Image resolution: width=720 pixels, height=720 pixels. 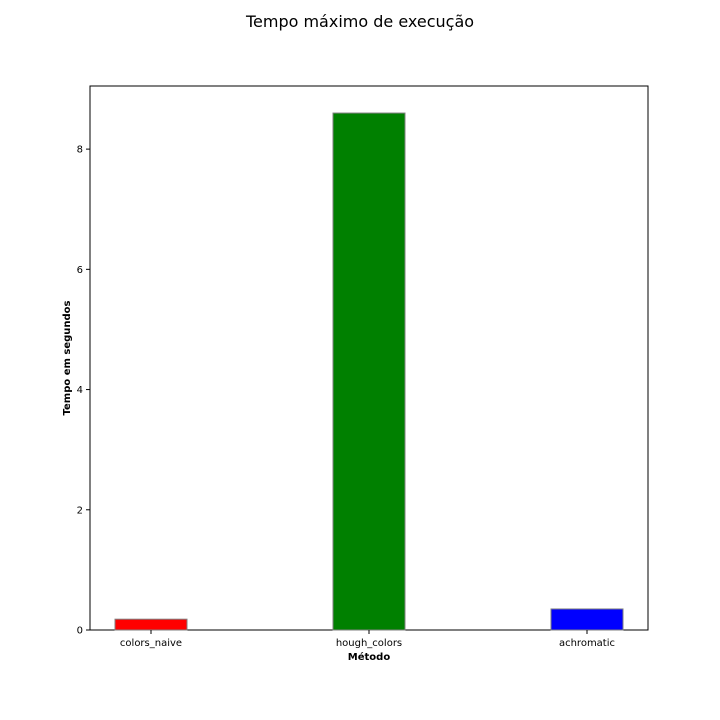 I want to click on x-tick-label: colors_naive, so click(x=151, y=643).